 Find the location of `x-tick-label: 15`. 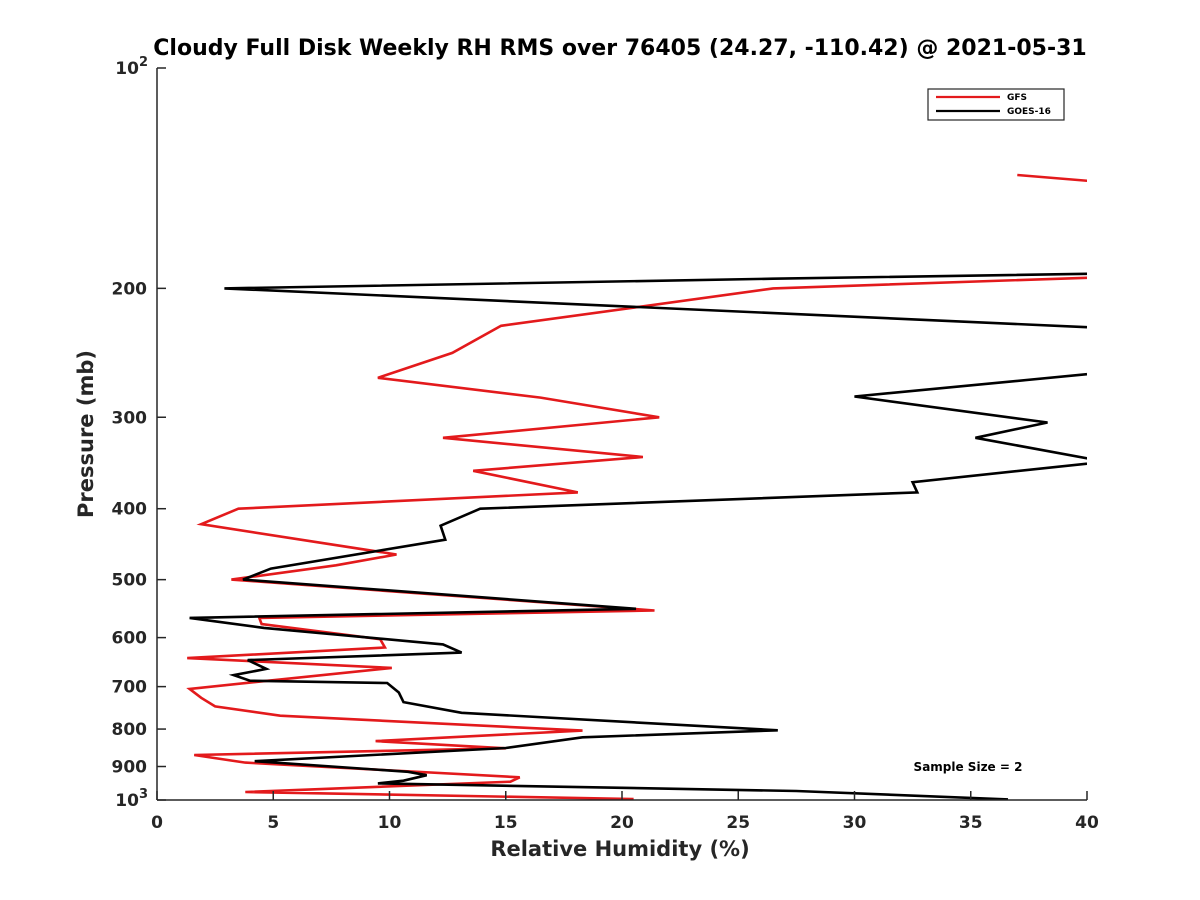

x-tick-label: 15 is located at coordinates (506, 823).